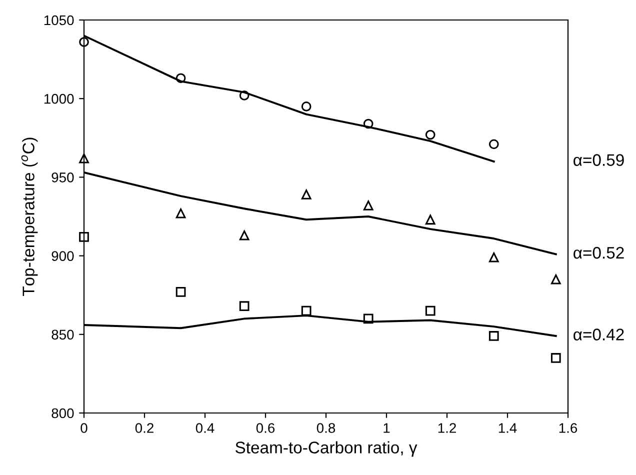  What do you see at coordinates (599, 160) in the screenshot?
I see `text: α=0.59` at bounding box center [599, 160].